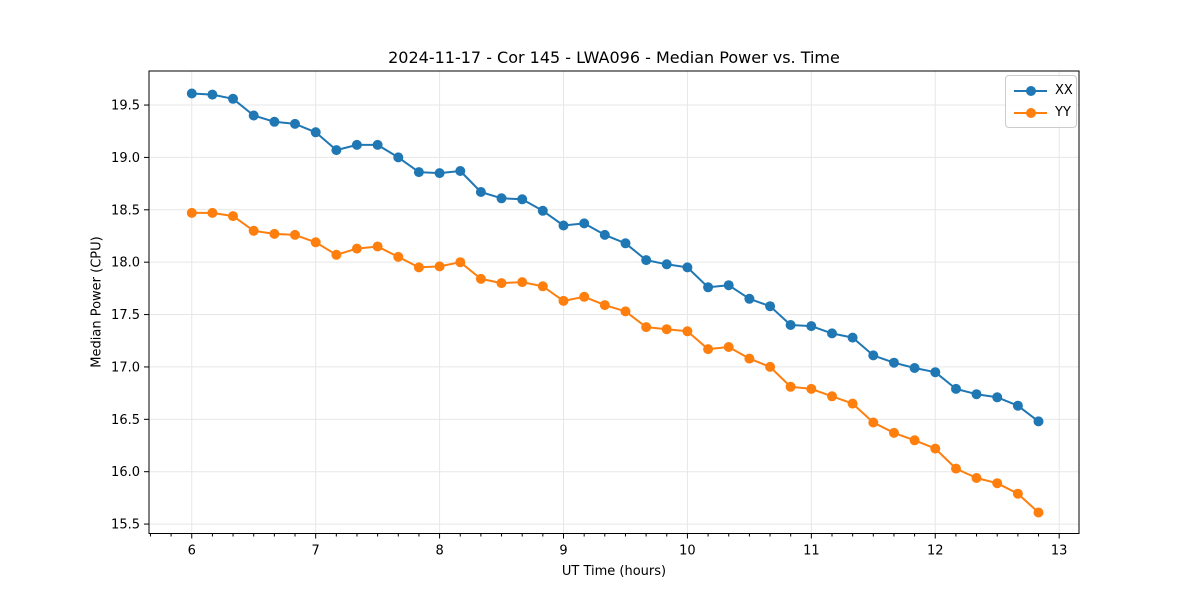  Describe the element at coordinates (125, 106) in the screenshot. I see `svg-text: 19.5` at that location.